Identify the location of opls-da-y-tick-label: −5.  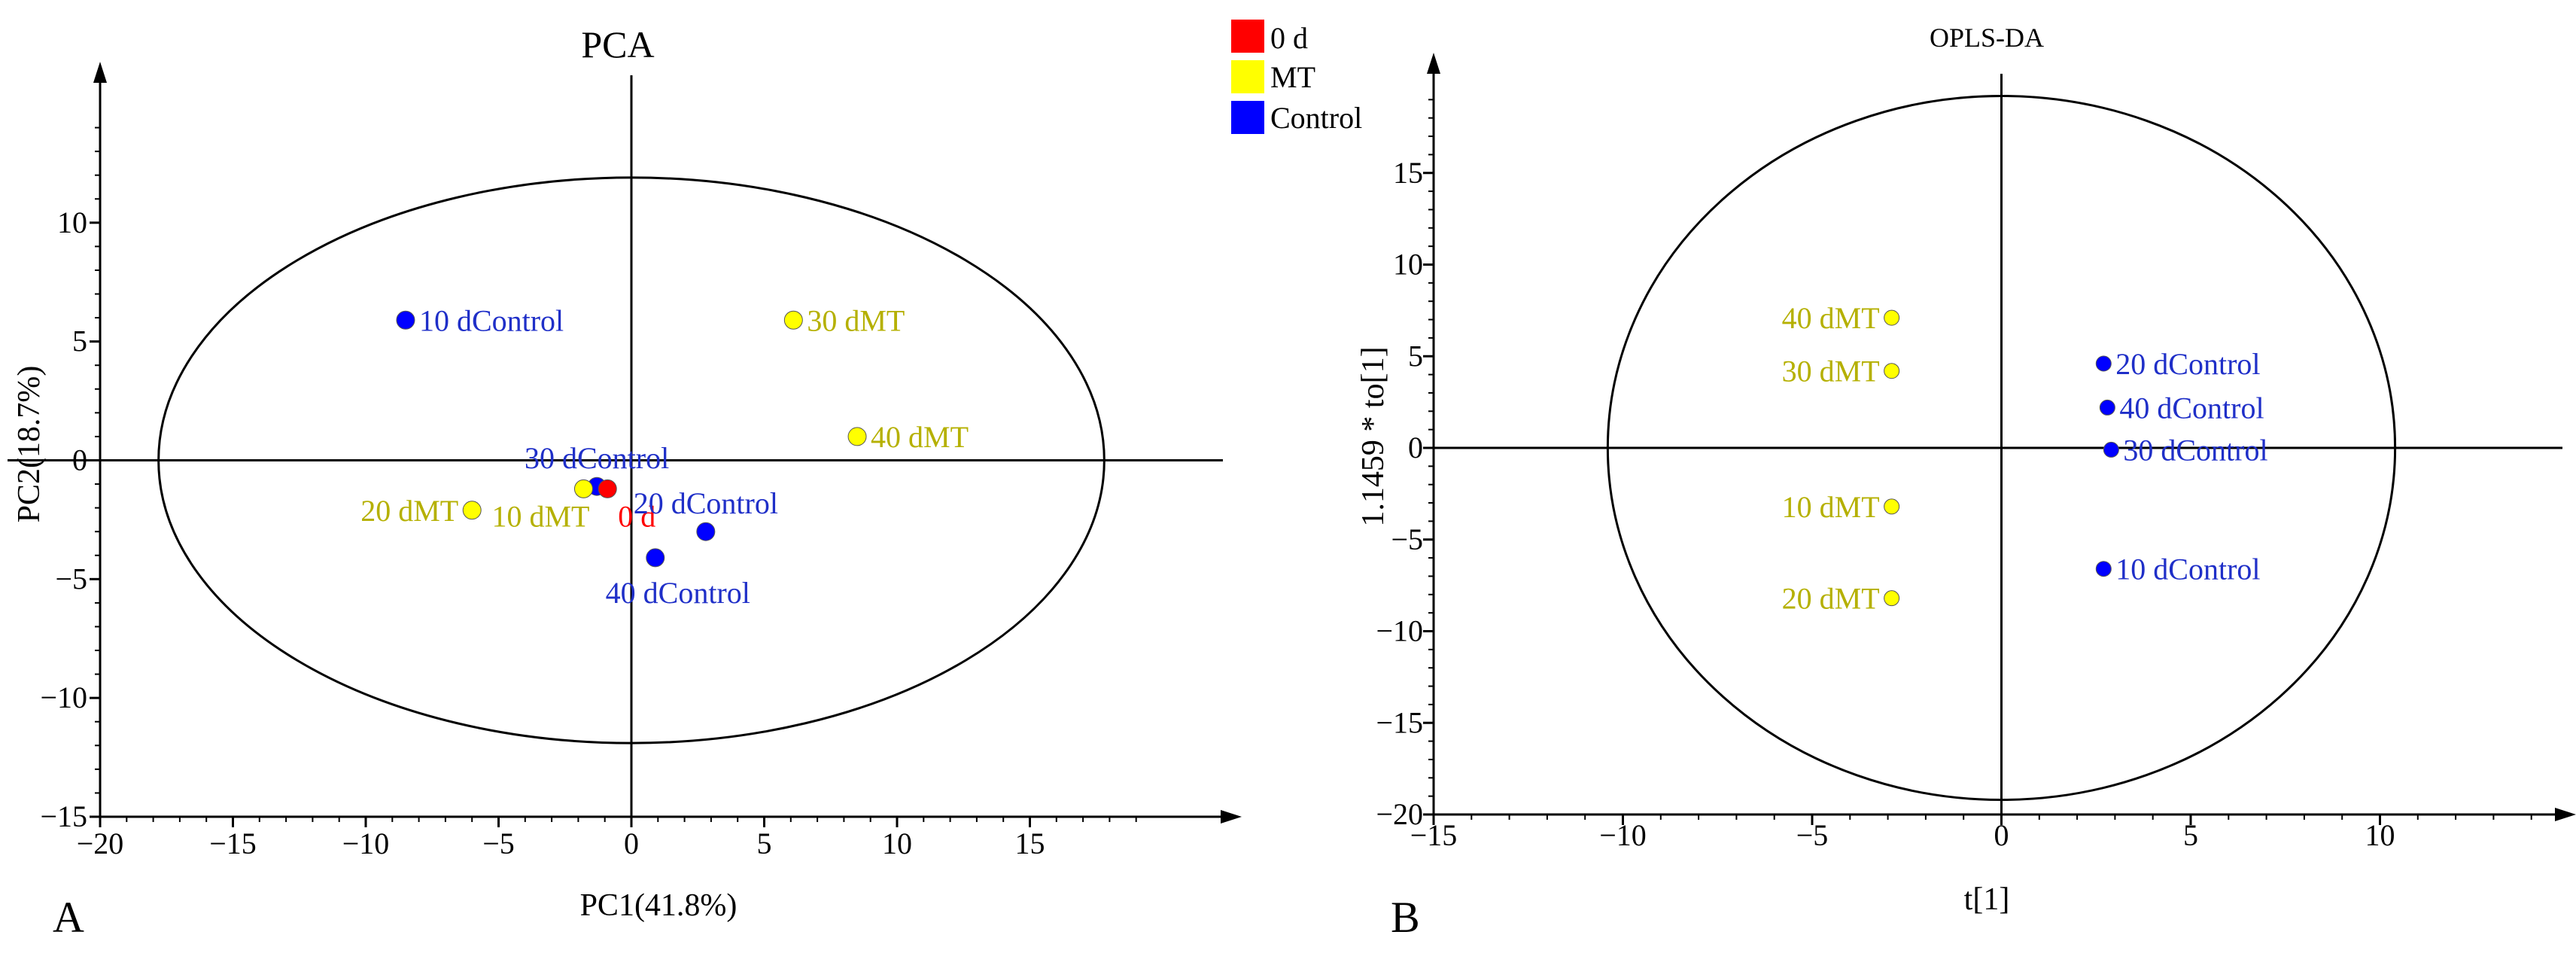
(1407, 539).